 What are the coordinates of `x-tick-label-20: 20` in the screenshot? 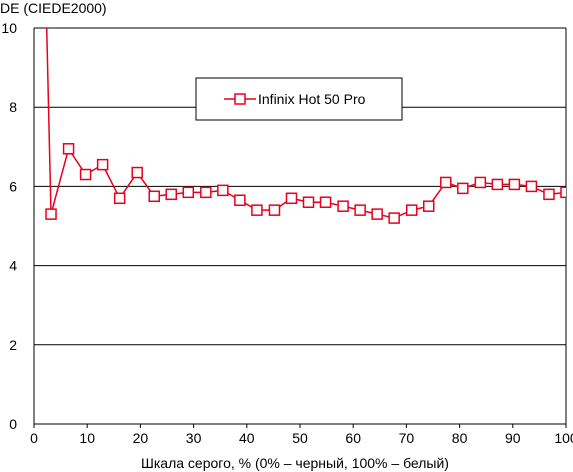 It's located at (141, 438).